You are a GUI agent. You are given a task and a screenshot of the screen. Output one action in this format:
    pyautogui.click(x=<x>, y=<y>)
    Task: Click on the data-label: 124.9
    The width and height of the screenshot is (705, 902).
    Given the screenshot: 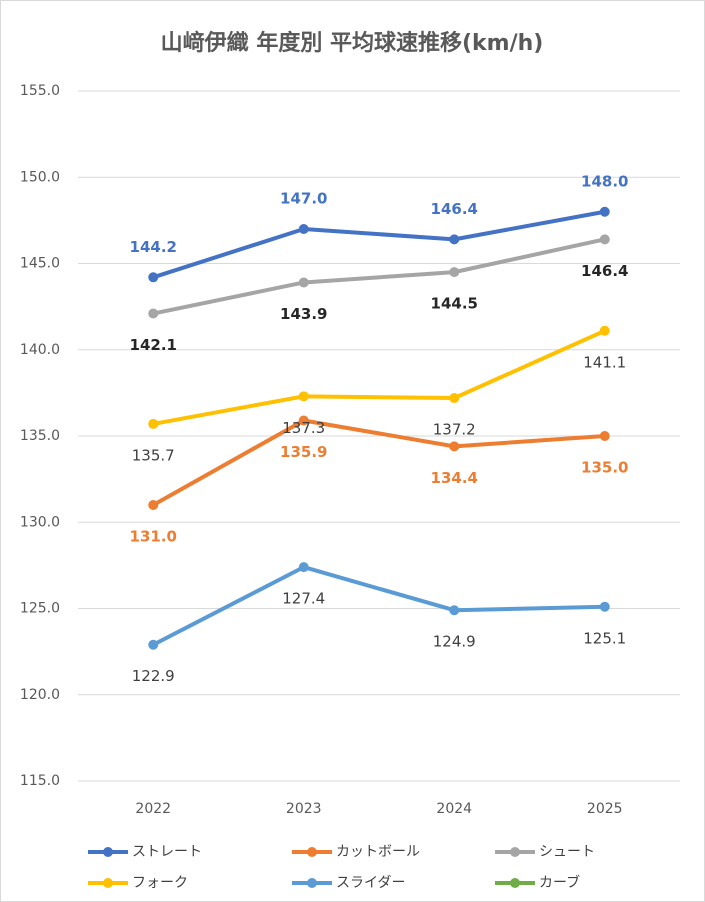 What is the action you would take?
    pyautogui.click(x=454, y=642)
    